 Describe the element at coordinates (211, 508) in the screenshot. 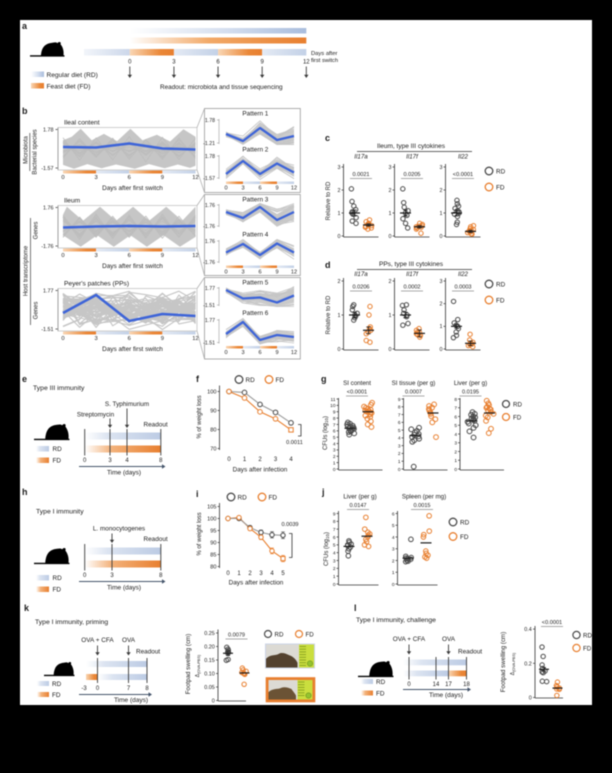

I see `svg-text: 105` at that location.